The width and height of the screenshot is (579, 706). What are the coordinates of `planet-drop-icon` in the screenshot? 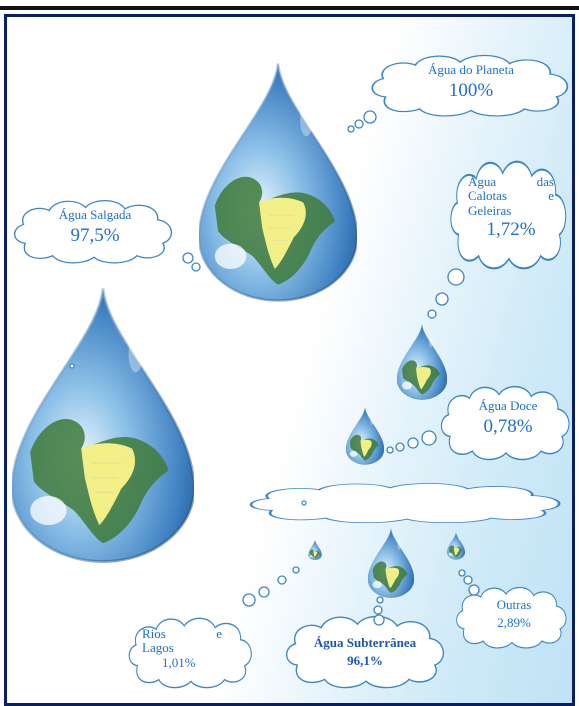 It's located at (278, 182).